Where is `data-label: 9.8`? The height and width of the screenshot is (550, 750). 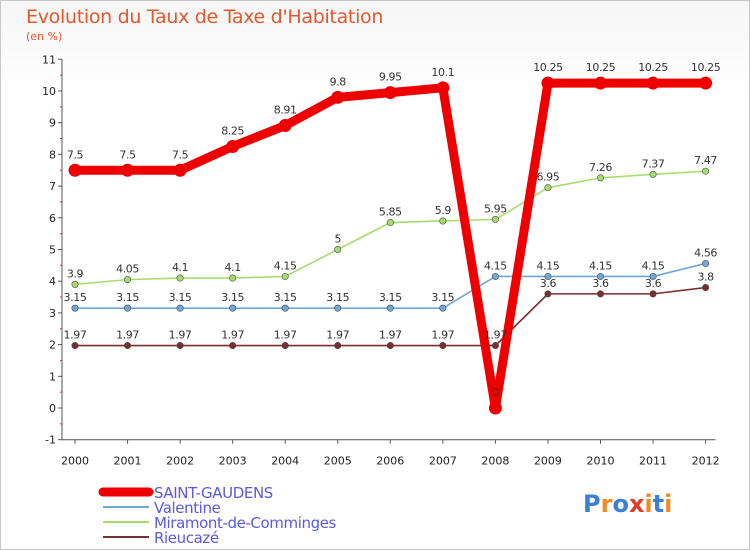
data-label: 9.8 is located at coordinates (338, 81).